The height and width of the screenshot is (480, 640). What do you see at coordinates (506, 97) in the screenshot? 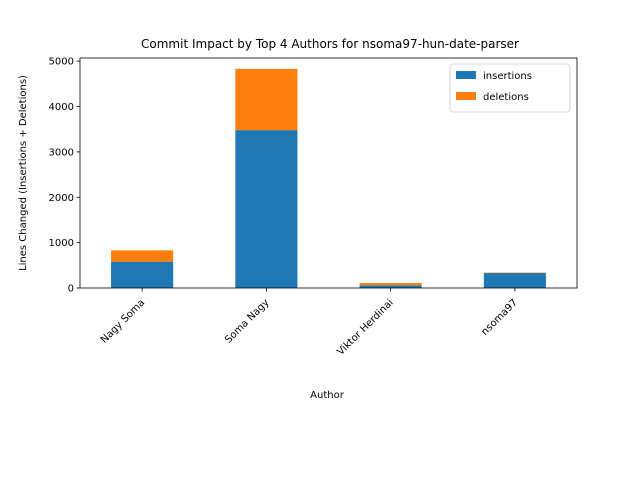
I see `legend-label-deletions: deletions` at bounding box center [506, 97].